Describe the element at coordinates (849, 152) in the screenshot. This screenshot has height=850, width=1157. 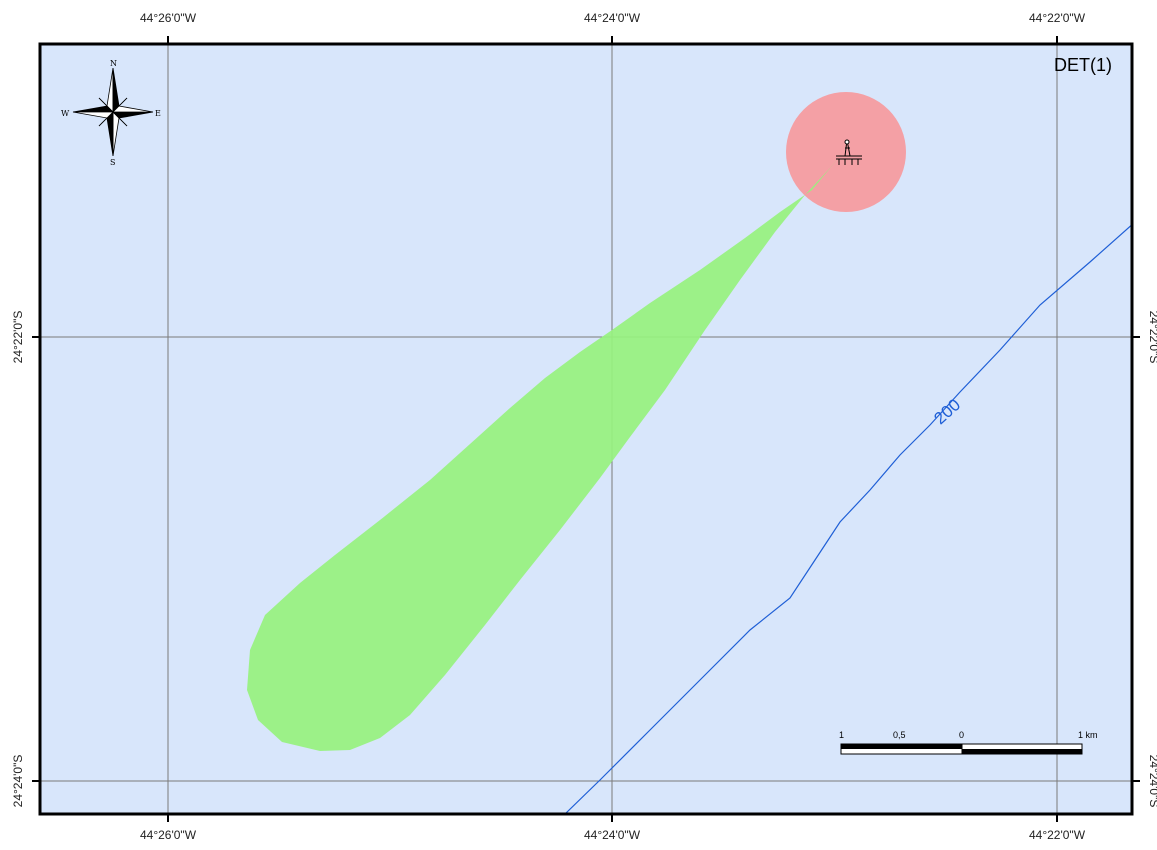
I see `oil-platform-icon` at that location.